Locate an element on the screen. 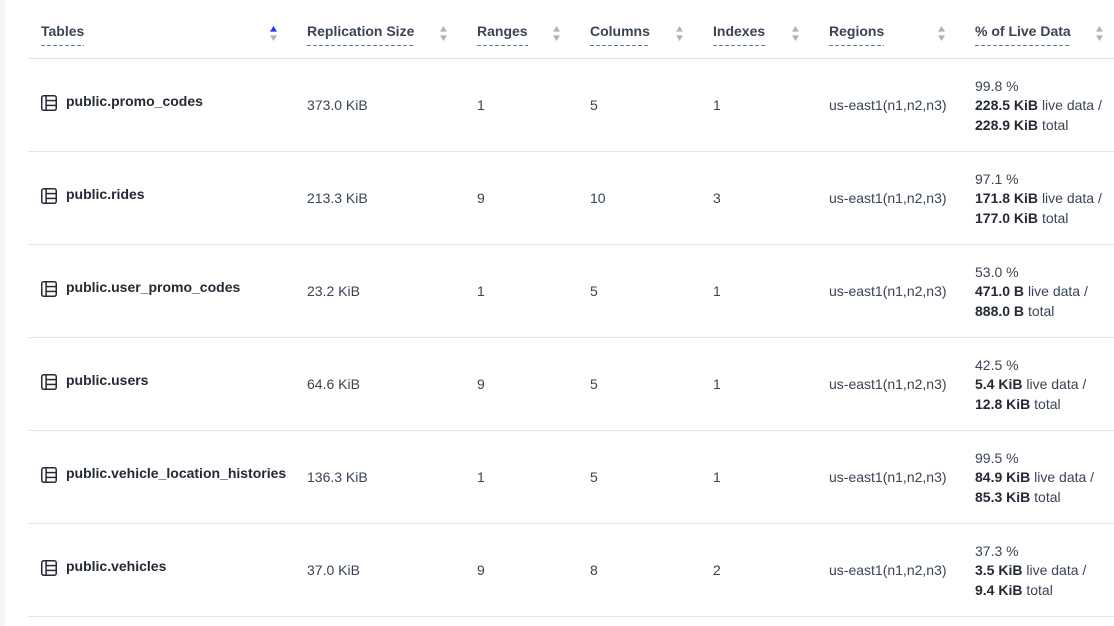  cell-table-name: public.vehicles is located at coordinates (161, 570).